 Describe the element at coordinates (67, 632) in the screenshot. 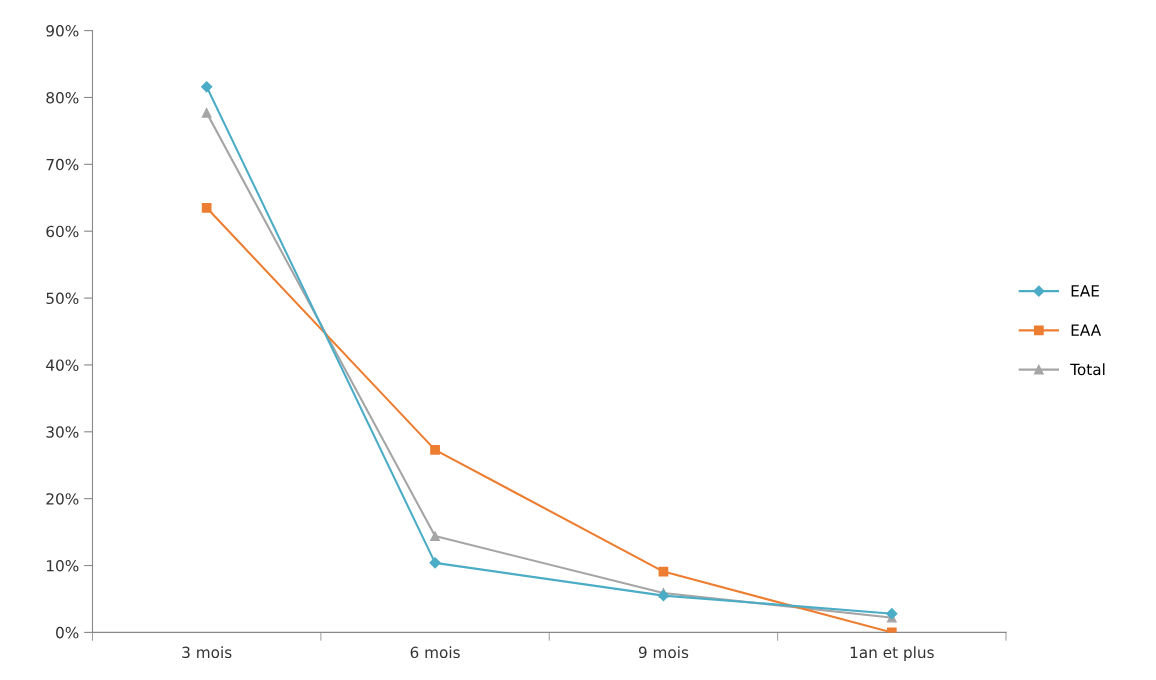

I see `y-tick-label: 0%` at that location.